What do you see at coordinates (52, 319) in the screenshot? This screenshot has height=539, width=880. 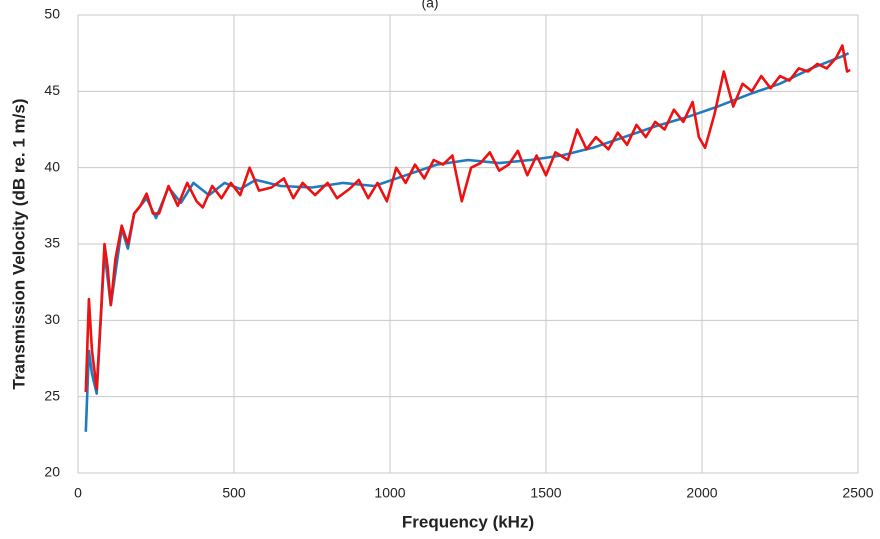 I see `y-tick-label: 30` at bounding box center [52, 319].